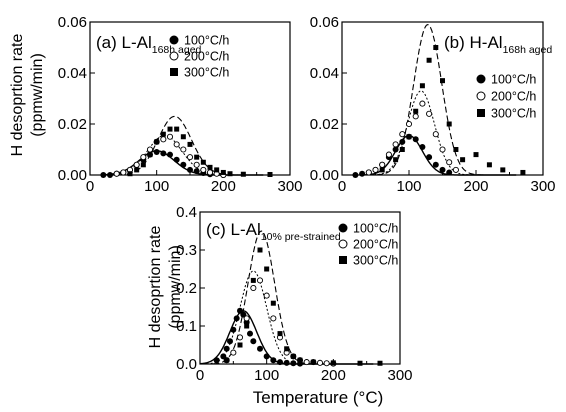  Describe the element at coordinates (318, 397) in the screenshot. I see `x-axis-label: Temperature (°C)` at that location.